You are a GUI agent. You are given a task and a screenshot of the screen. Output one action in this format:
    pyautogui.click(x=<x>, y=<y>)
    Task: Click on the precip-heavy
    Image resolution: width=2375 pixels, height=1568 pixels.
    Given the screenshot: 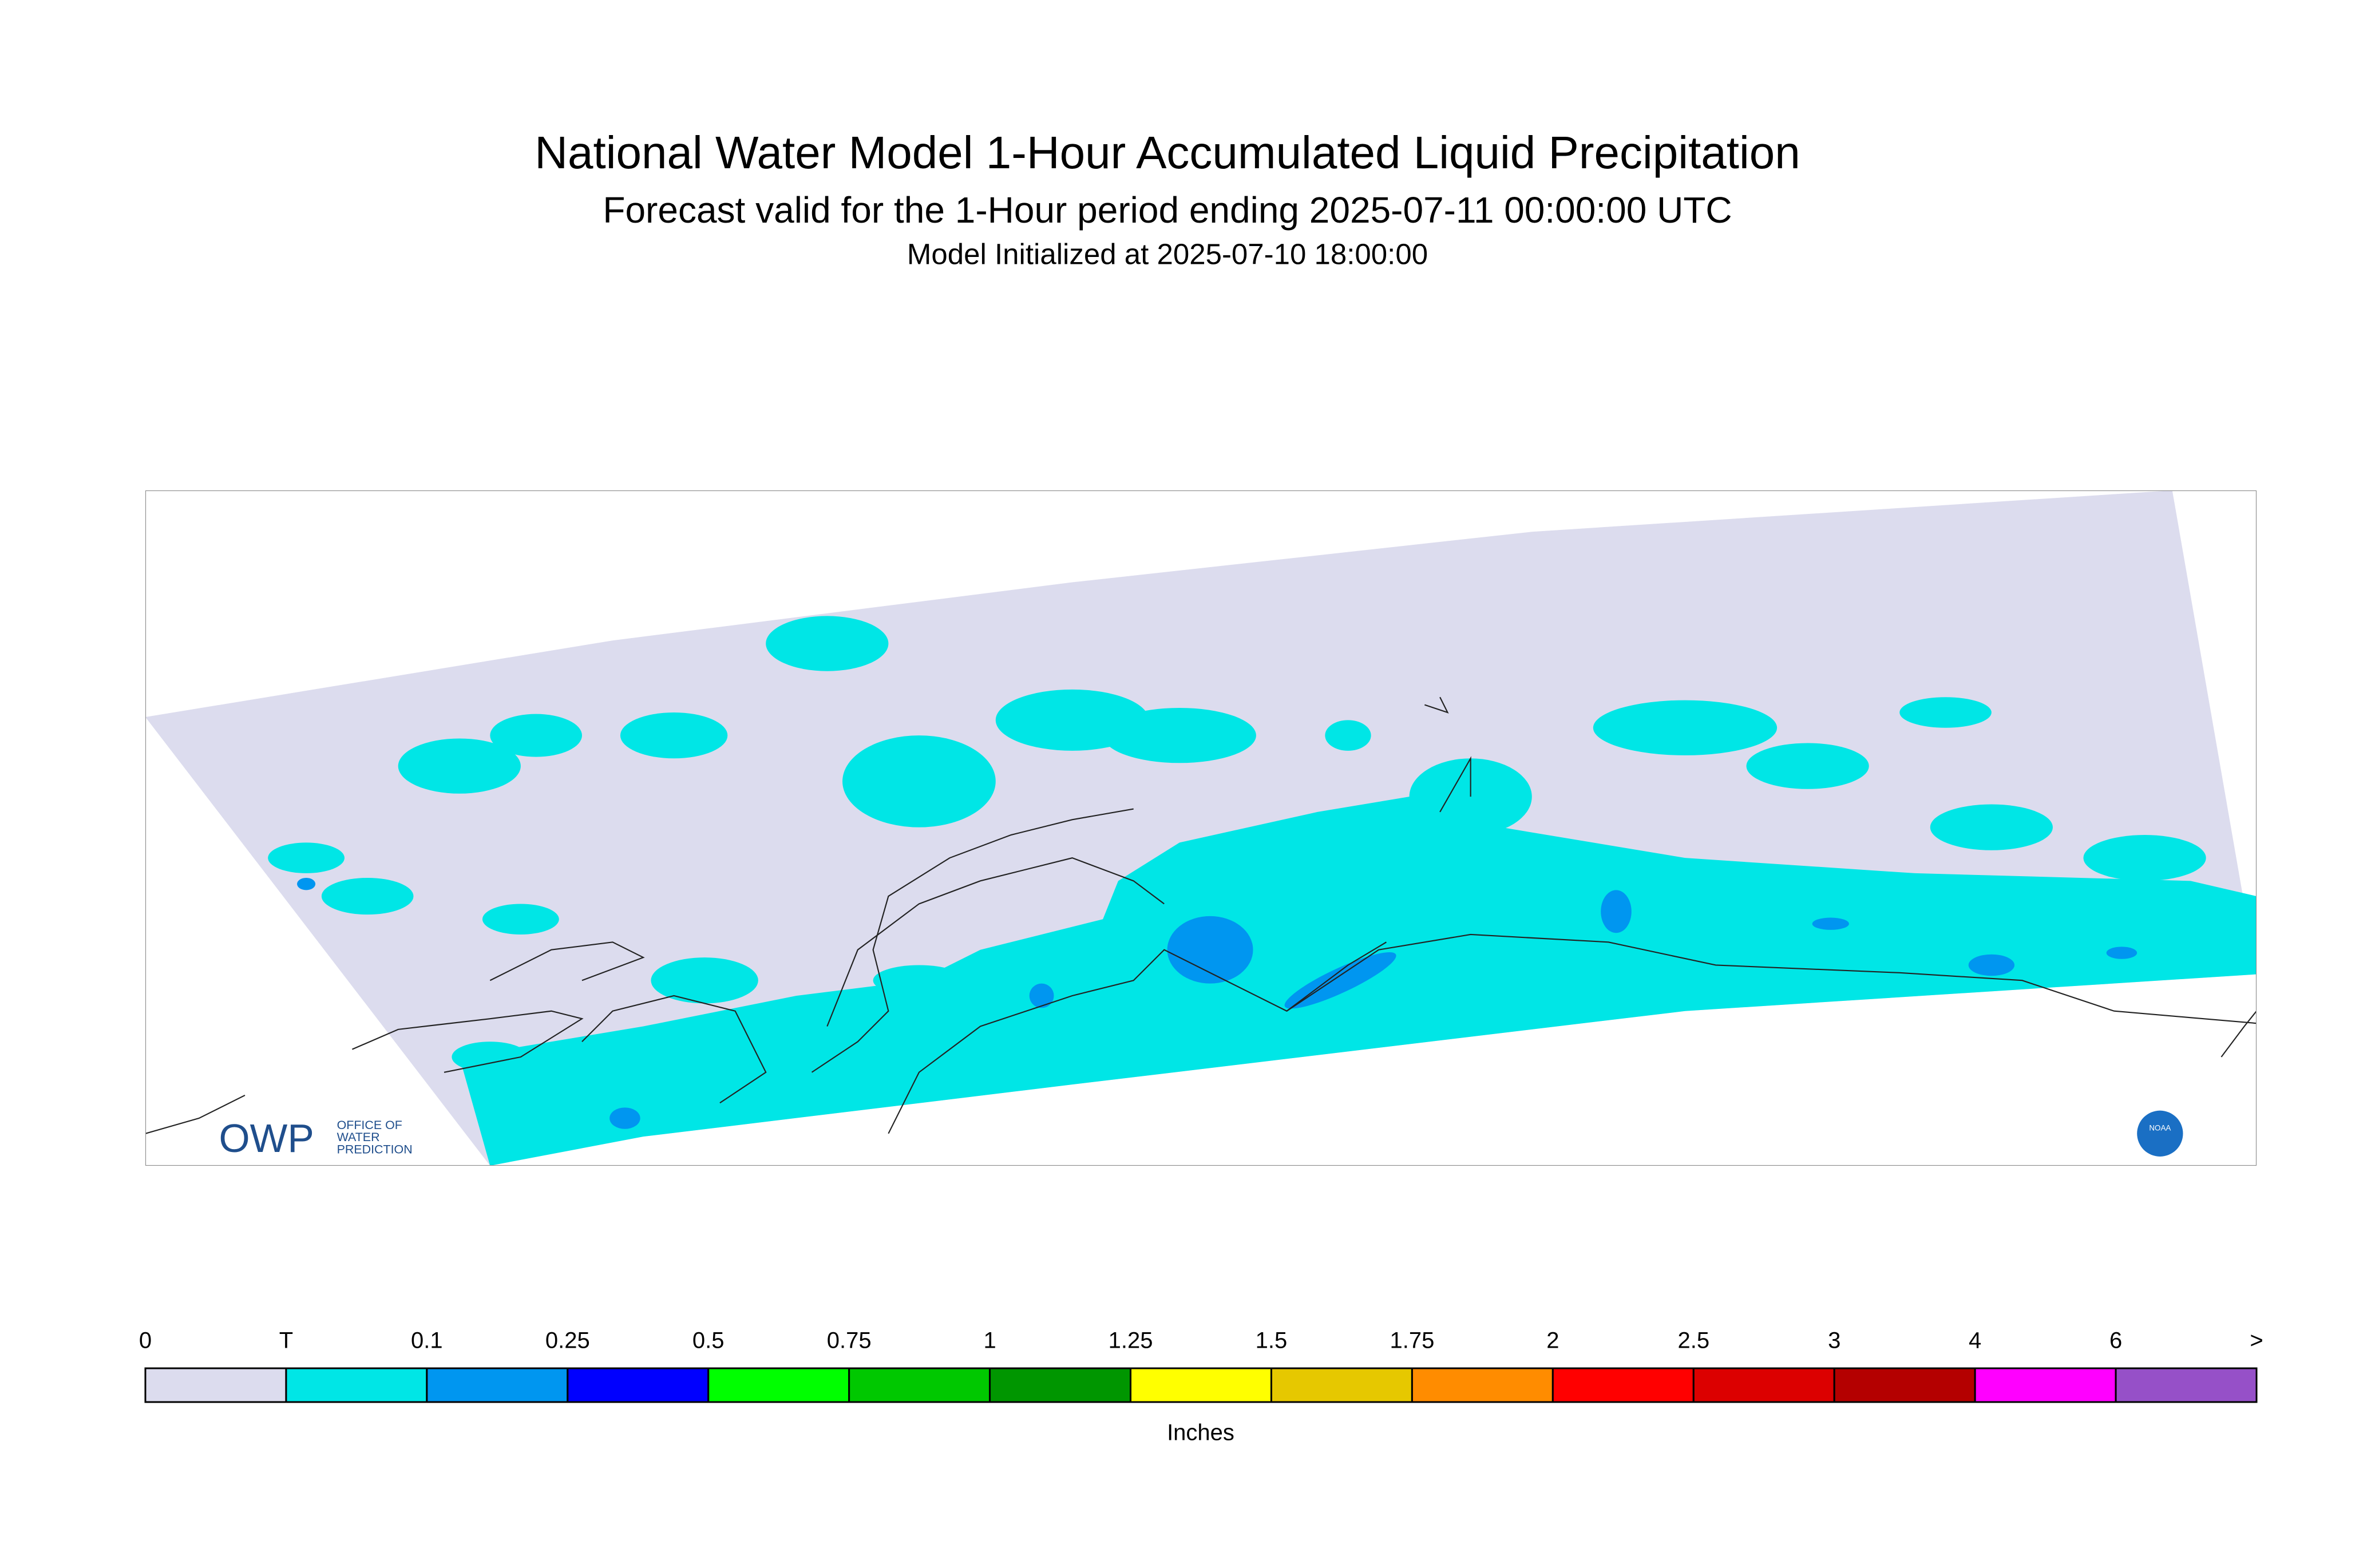 What is the action you would take?
    pyautogui.click(x=1218, y=1003)
    